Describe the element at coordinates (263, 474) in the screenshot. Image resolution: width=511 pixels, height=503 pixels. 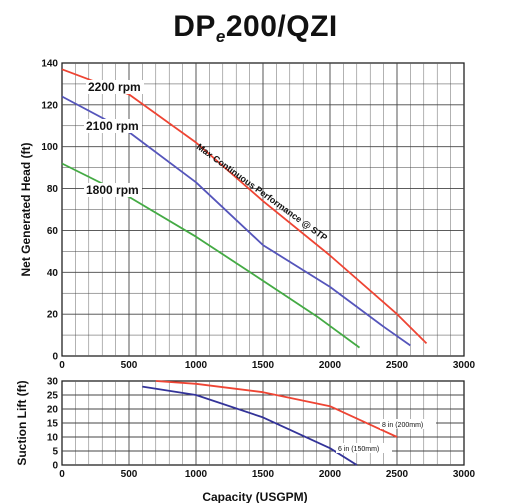
I see `suction-x-tick-label: 1500` at that location.